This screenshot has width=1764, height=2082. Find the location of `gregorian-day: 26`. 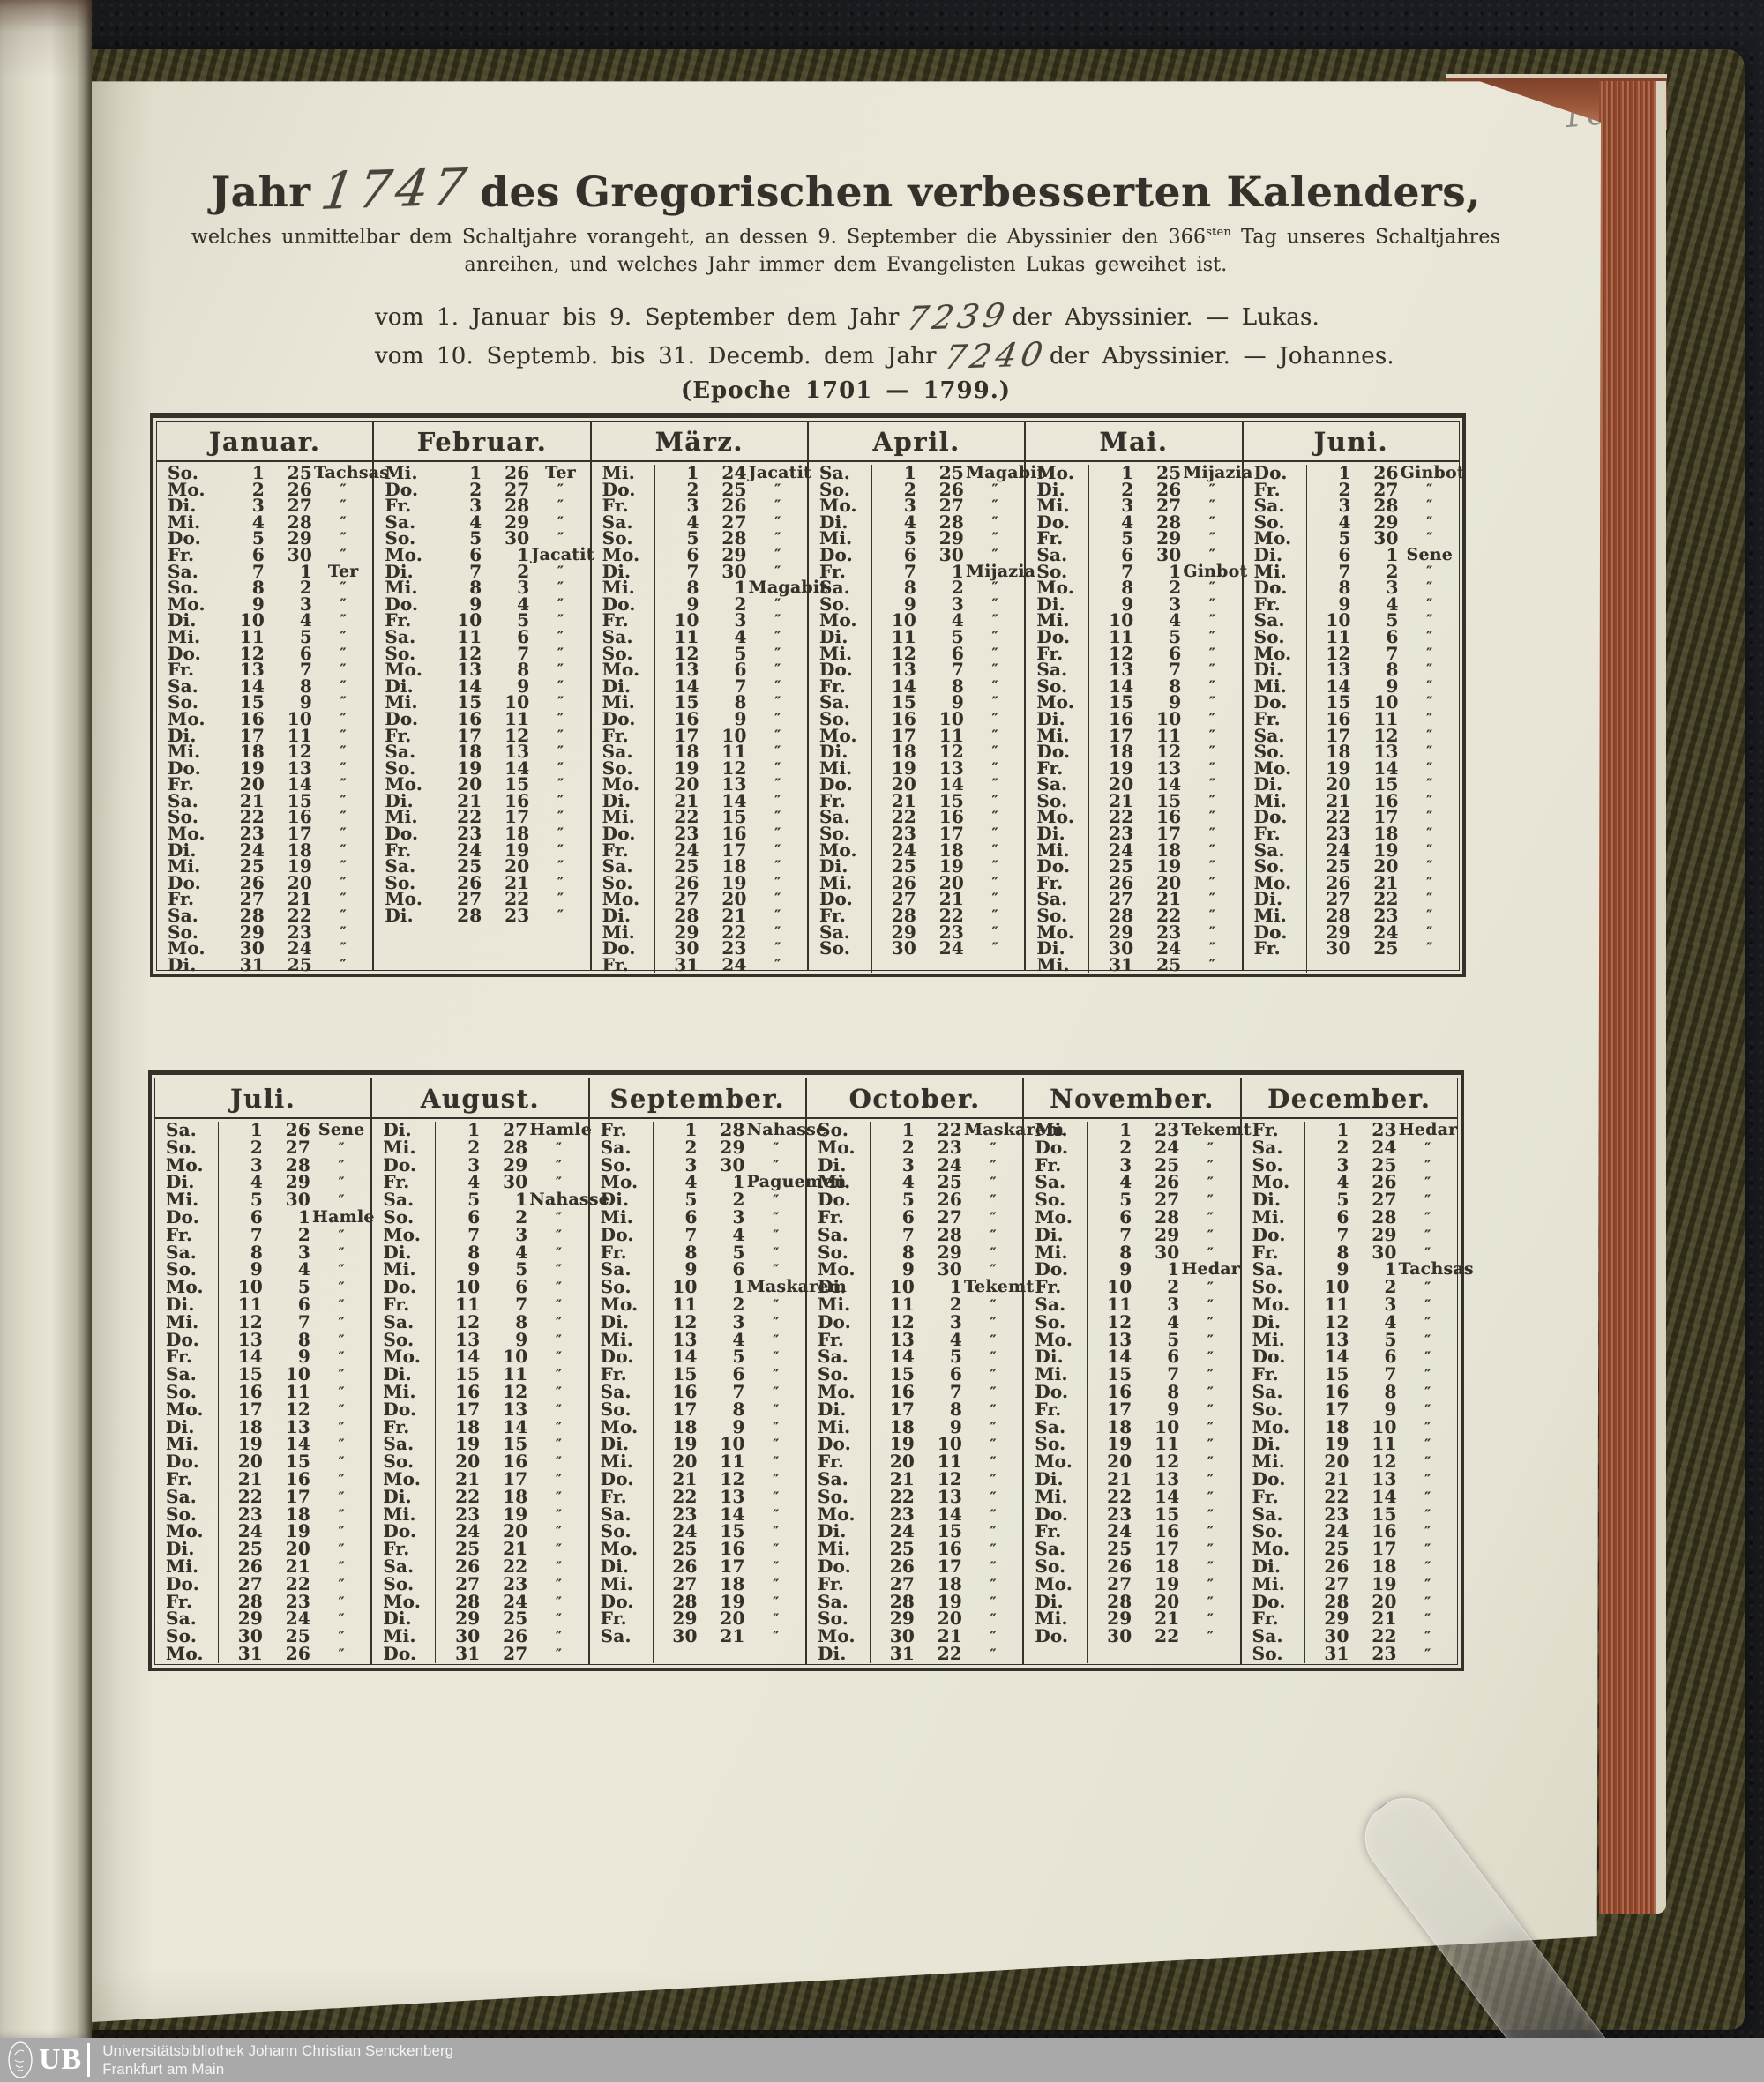

gregorian-day: 26 is located at coordinates (1338, 882).